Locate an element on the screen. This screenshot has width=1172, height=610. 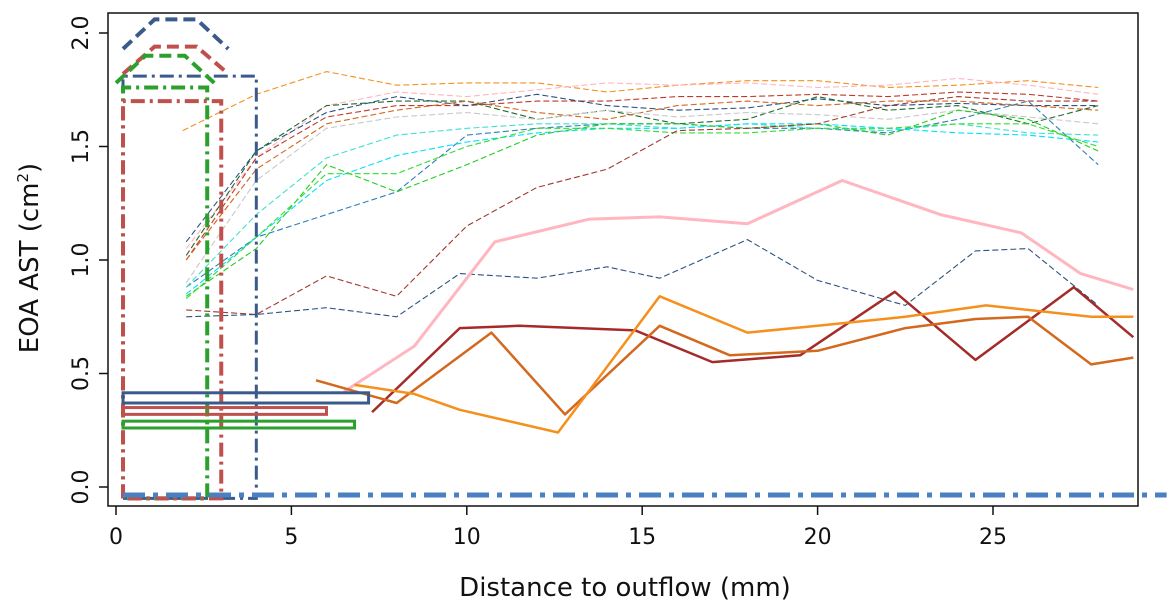
y-tick-label-1: 0.5 is located at coordinates (81, 373).